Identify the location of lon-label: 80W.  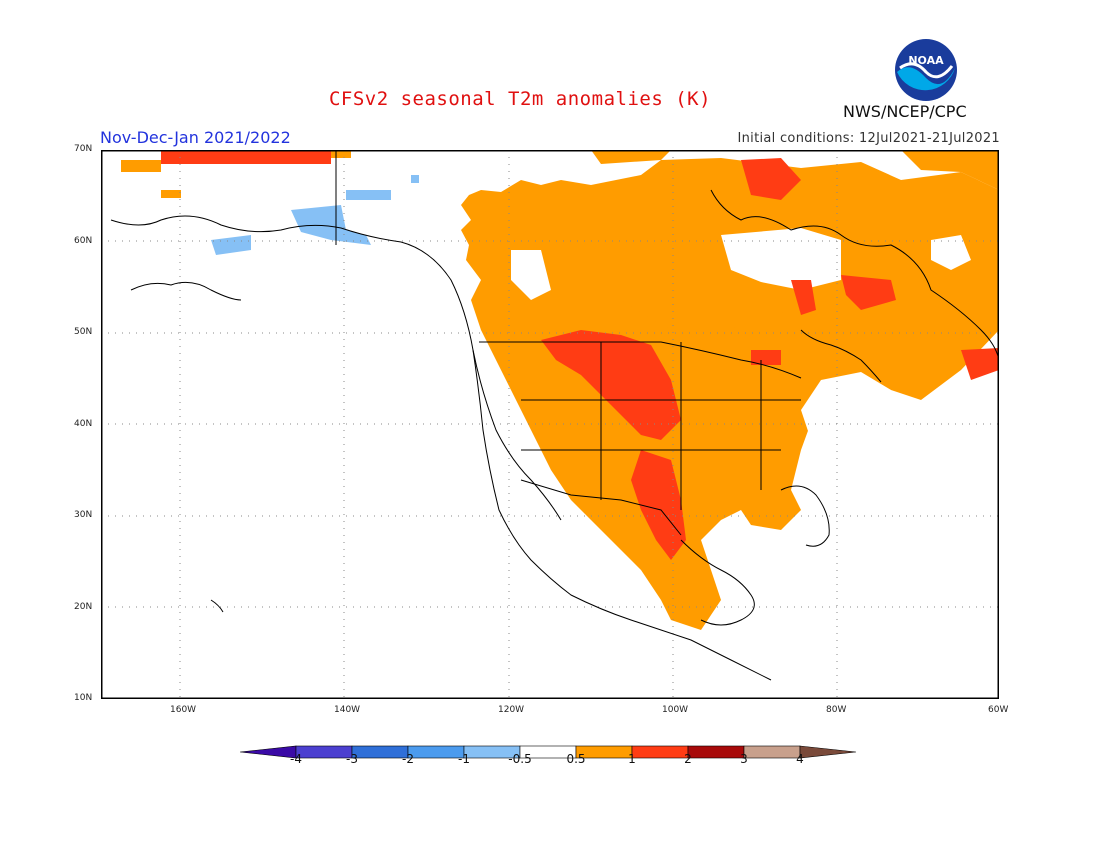
(836, 710).